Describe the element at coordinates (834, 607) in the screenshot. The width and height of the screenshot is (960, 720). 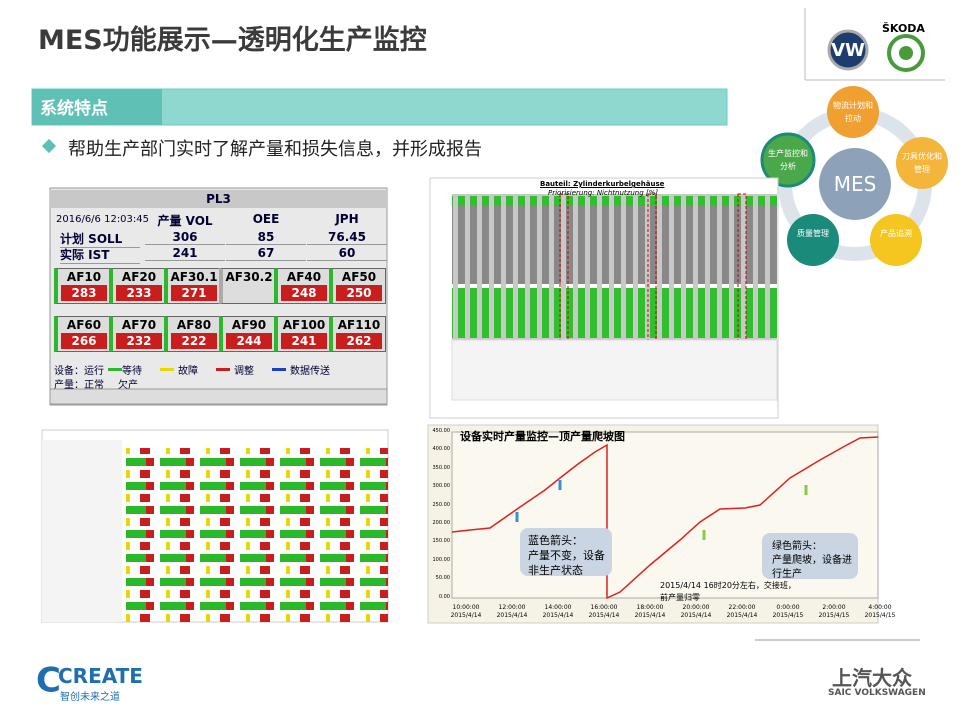
I see `x-tick-label: 2:00:00` at that location.